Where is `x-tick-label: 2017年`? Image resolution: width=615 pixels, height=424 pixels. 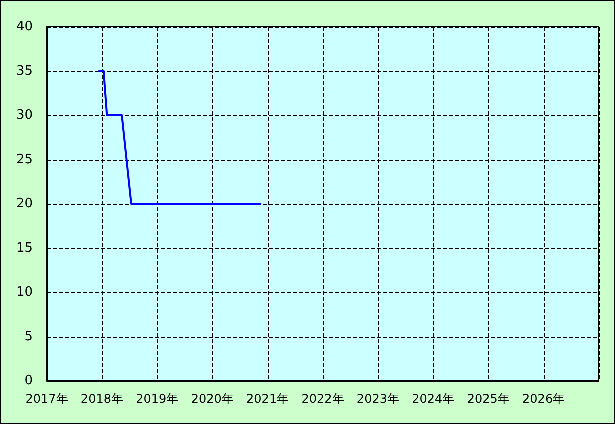 x-tick-label: 2017年 is located at coordinates (47, 399).